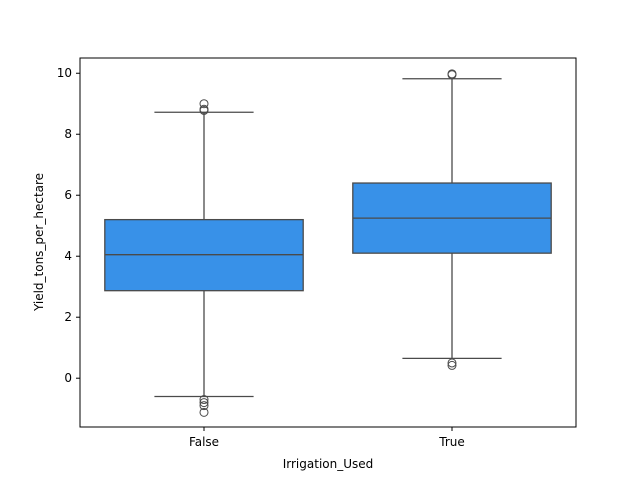 The image size is (640, 484). I want to click on y-tick-label: 10, so click(64, 73).